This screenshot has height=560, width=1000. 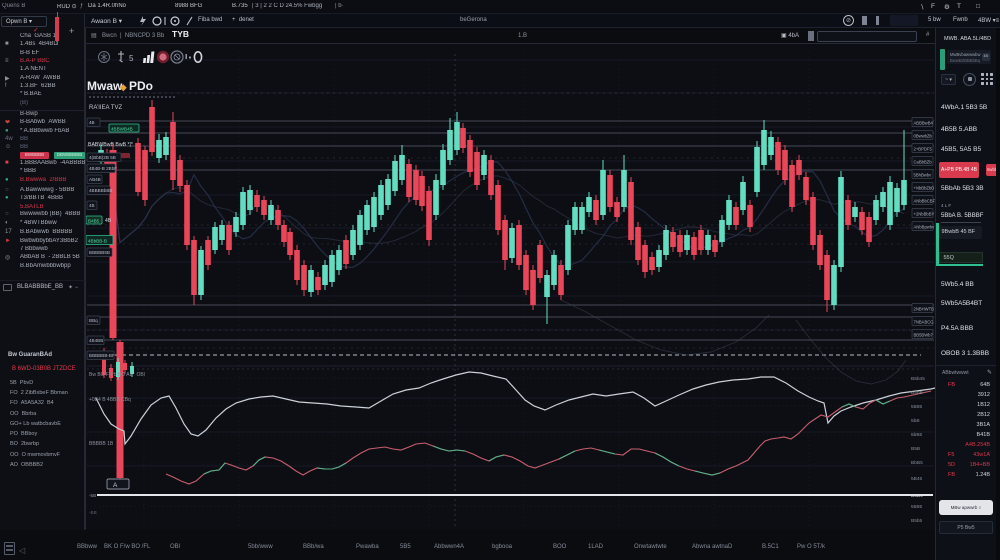 What do you see at coordinates (924, 322) in the screenshot?
I see `svg-text: 7NBABCG` at bounding box center [924, 322].